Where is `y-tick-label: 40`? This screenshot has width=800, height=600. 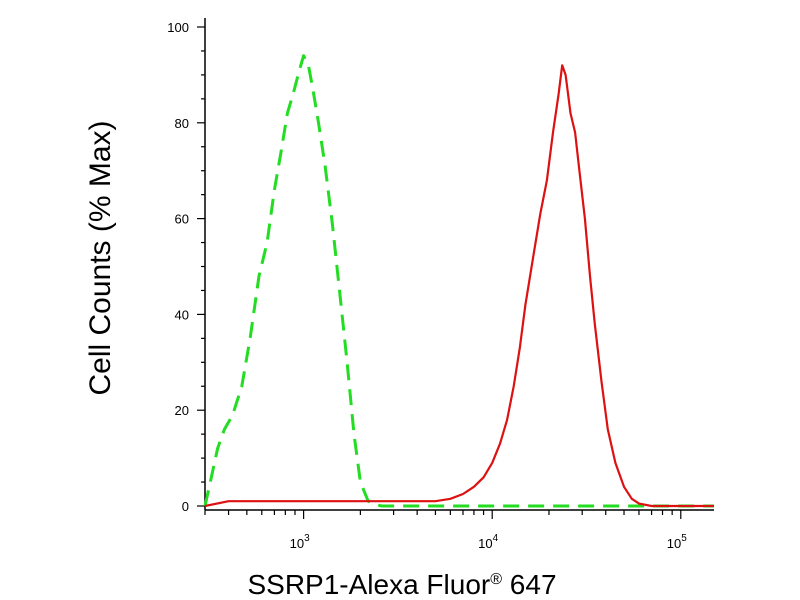 y-tick-label: 40 is located at coordinates (182, 314).